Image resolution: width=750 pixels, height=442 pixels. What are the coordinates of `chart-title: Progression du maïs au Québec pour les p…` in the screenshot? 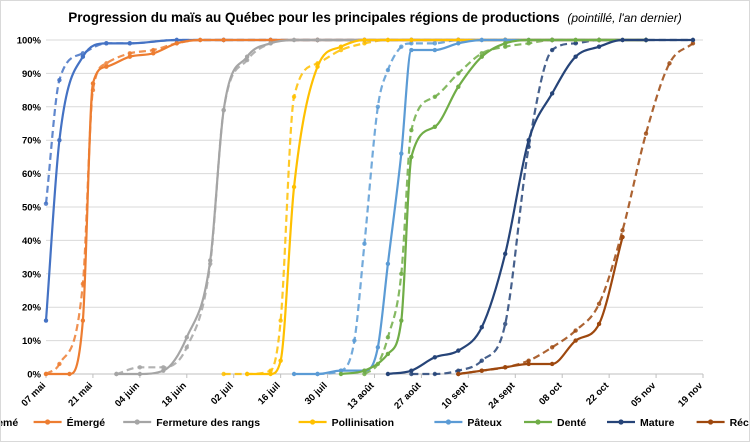 It's located at (375, 17).